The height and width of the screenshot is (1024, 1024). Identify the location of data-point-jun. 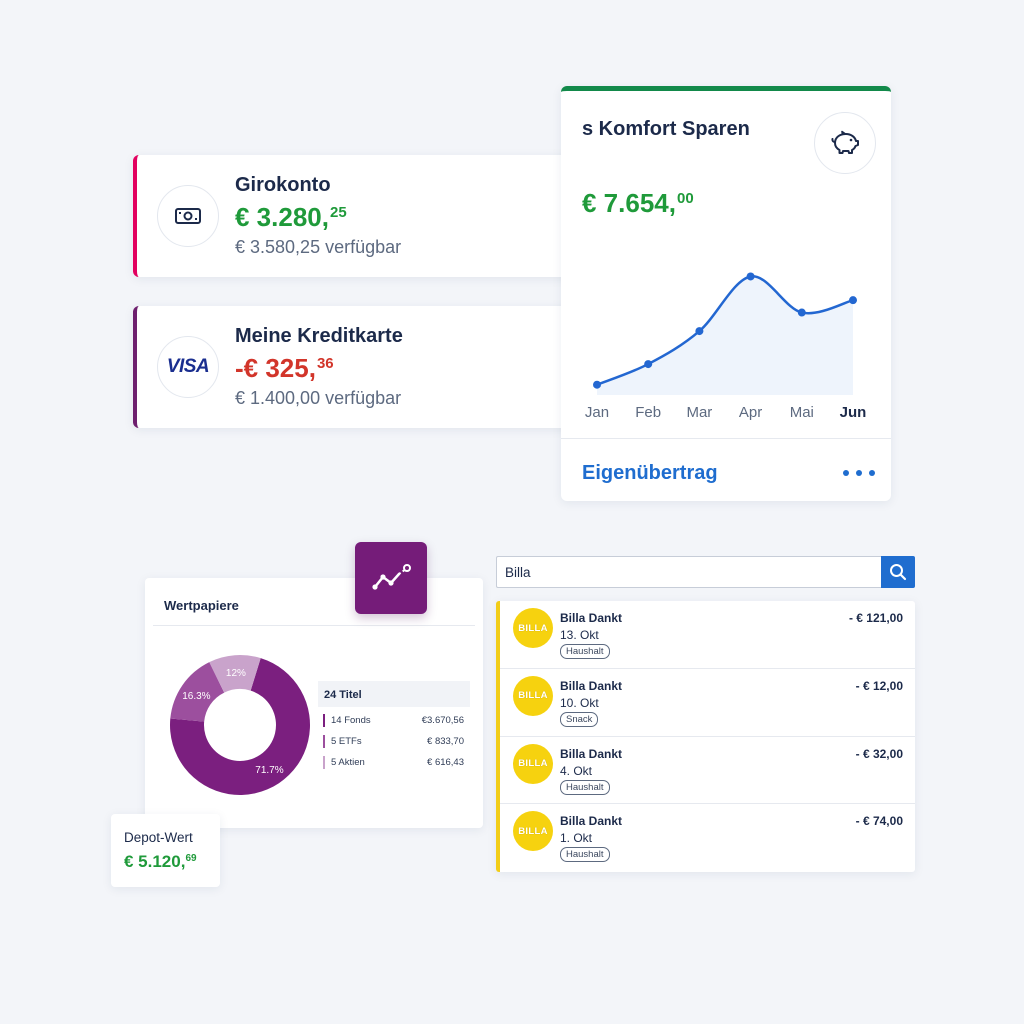
(853, 300).